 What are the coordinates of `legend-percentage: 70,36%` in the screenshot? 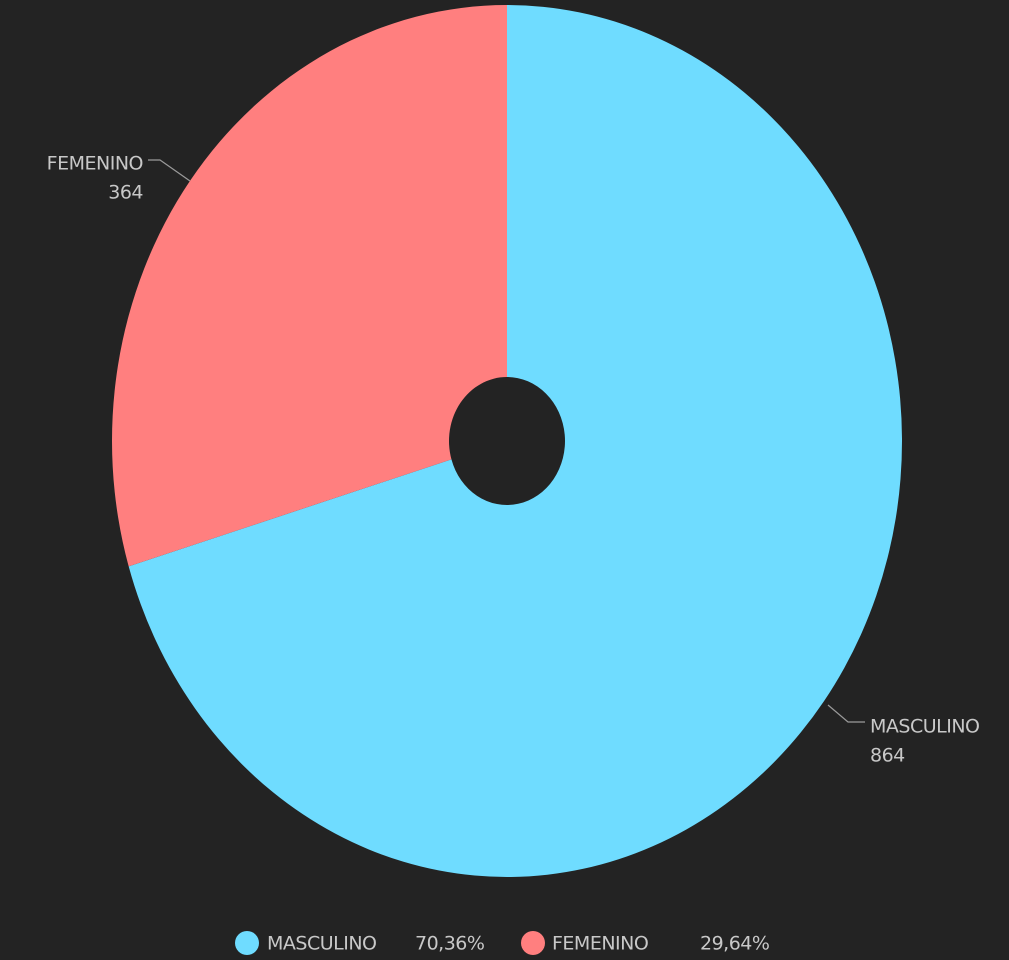 It's located at (449, 944).